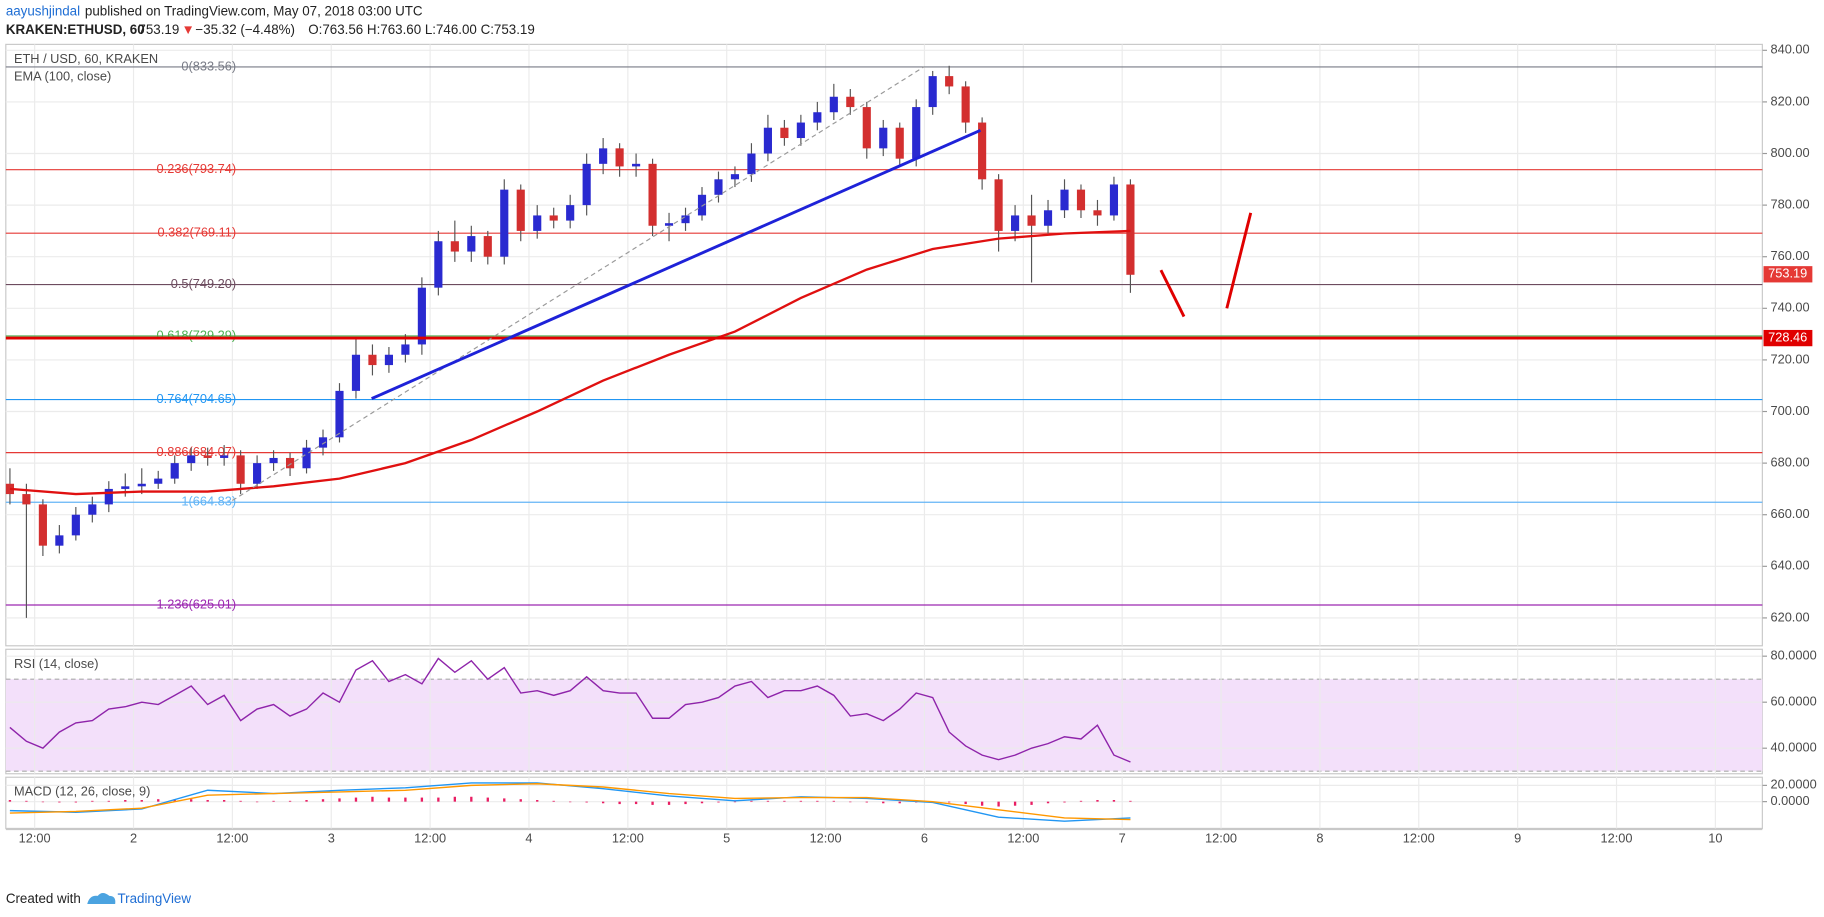  I want to click on fib-label: 0.764(704.65), so click(197, 398).